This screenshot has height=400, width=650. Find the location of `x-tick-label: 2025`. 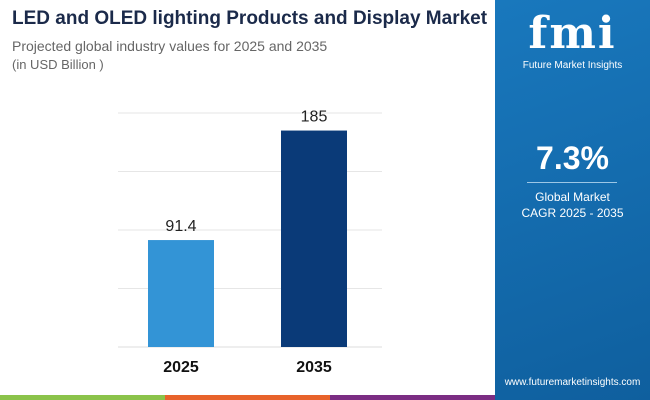

x-tick-label: 2025 is located at coordinates (181, 367).